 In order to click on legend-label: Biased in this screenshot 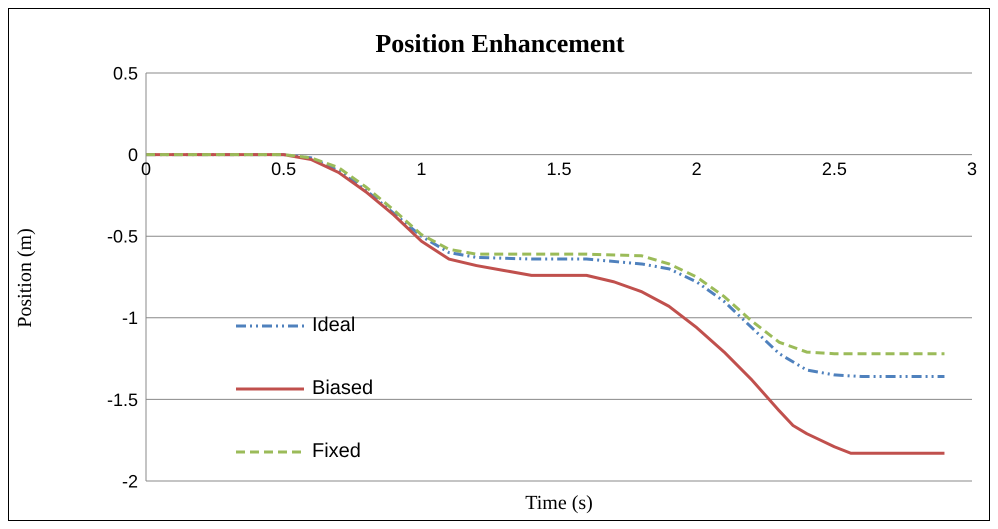, I will do `click(343, 388)`.